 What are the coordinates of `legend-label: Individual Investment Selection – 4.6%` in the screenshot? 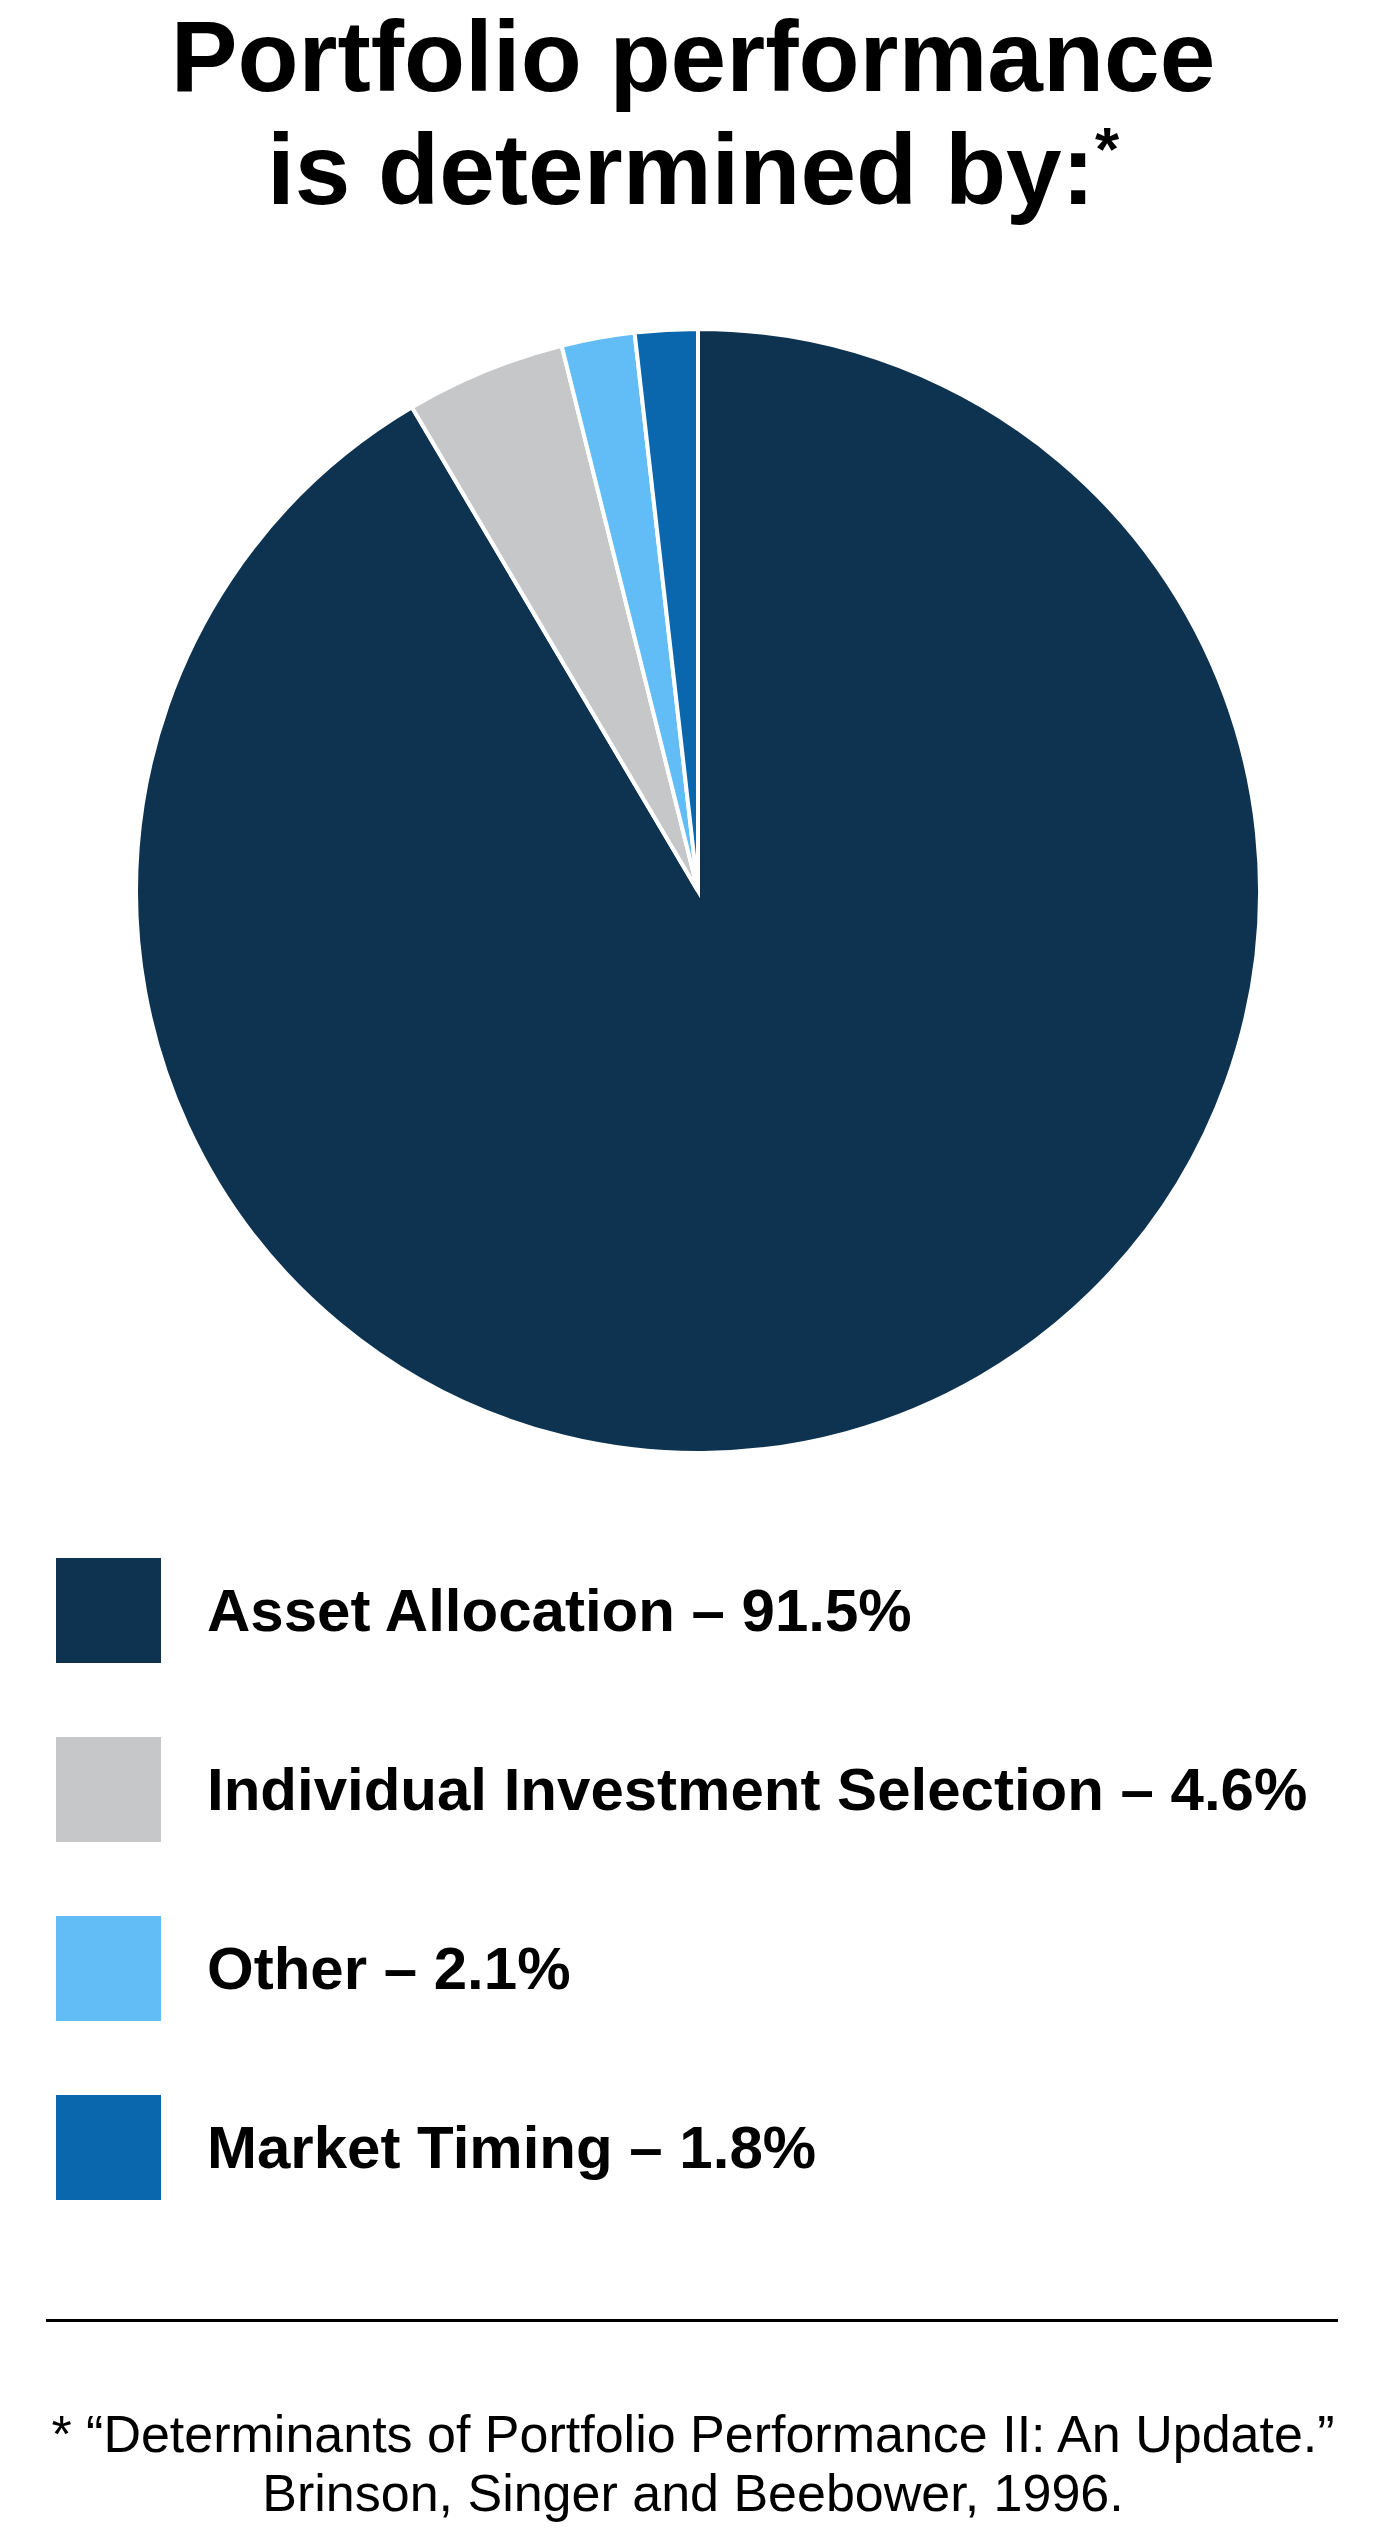 It's located at (757, 1789).